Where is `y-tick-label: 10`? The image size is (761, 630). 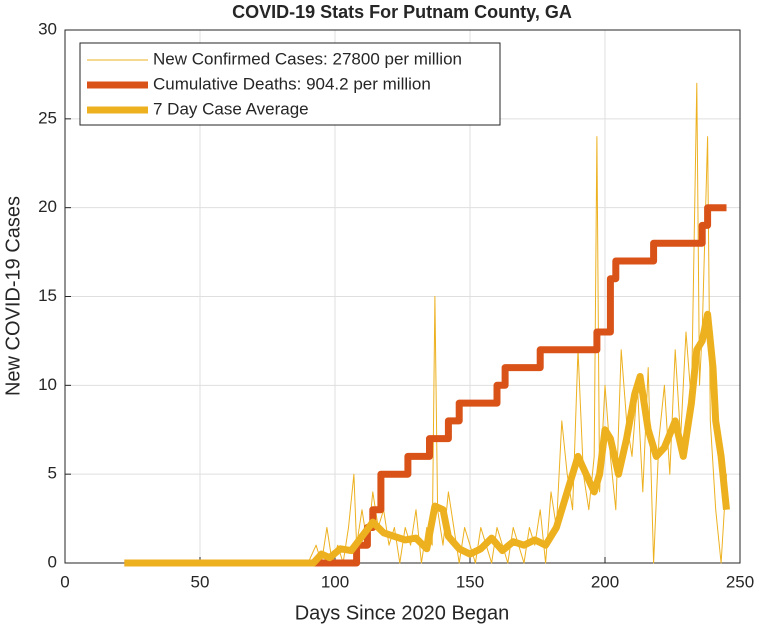
y-tick-label: 10 is located at coordinates (47, 384).